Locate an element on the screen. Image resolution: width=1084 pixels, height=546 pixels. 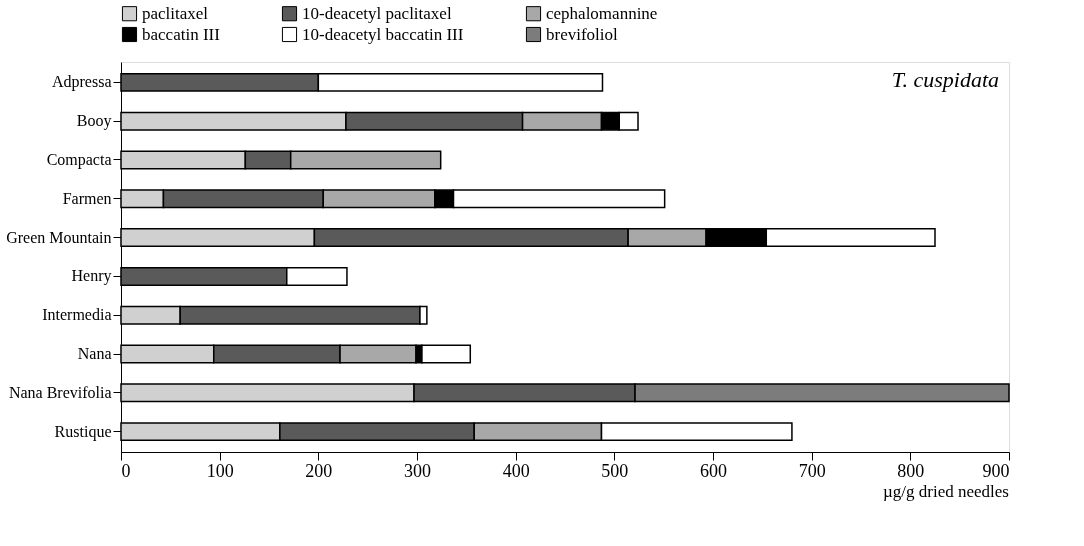
x-tick-label: 300 is located at coordinates (417, 470).